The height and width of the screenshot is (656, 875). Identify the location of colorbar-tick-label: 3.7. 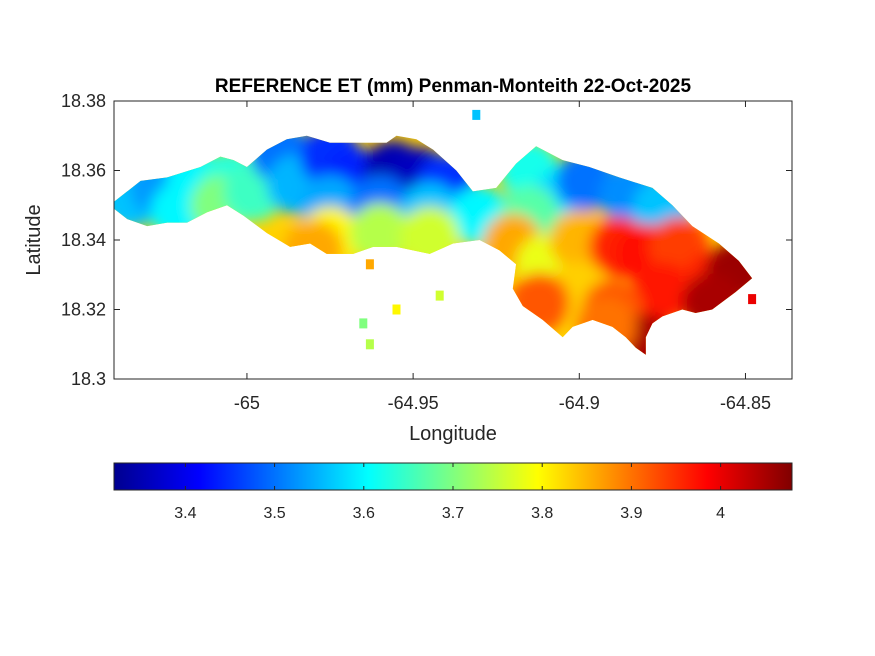
(453, 513).